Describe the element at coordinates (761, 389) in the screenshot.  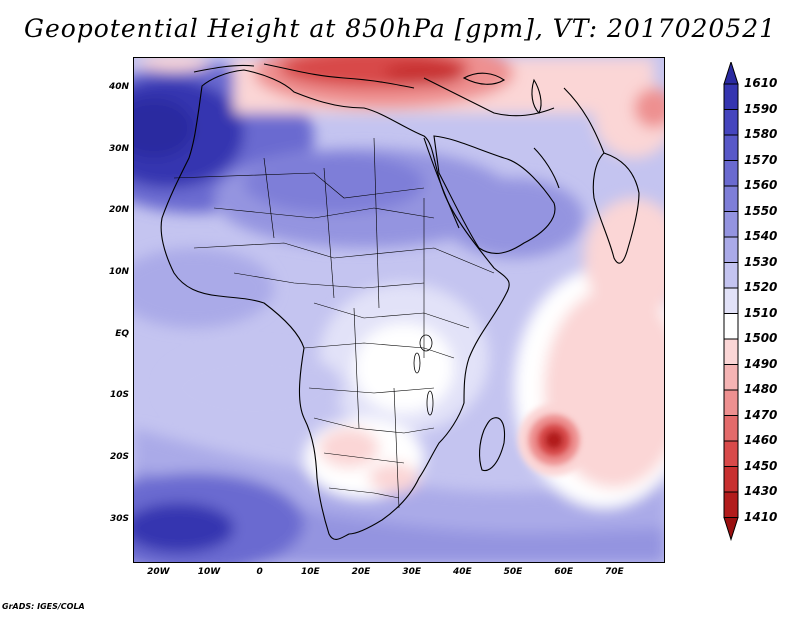
I see `colorbar-level-label: 1480` at that location.